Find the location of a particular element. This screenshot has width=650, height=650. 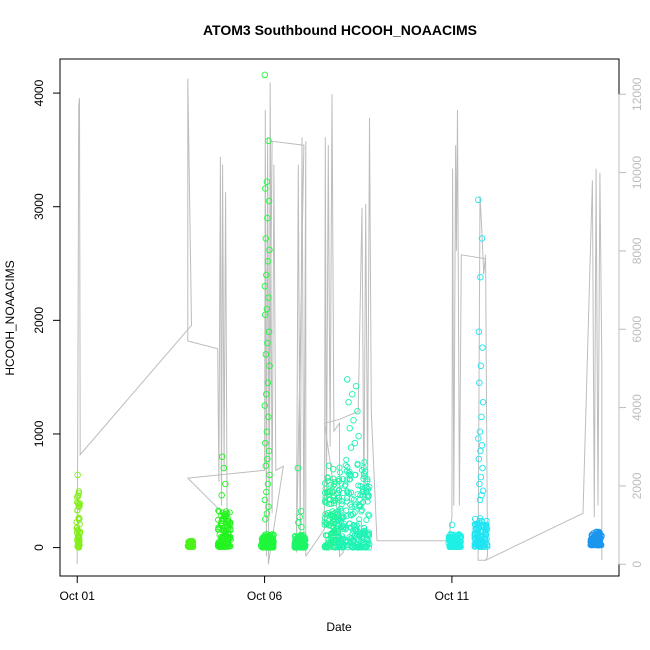

y-tick-label: 4000 is located at coordinates (39, 92).